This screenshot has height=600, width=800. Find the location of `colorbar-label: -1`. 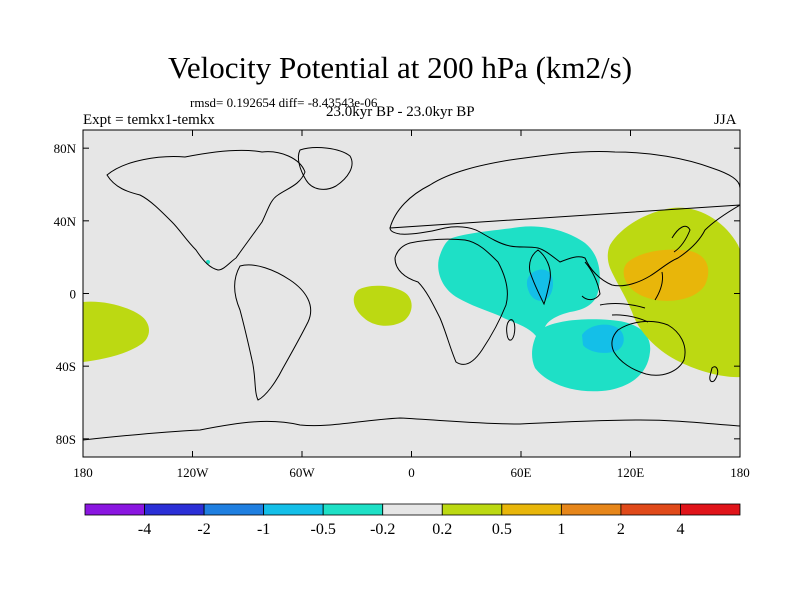

colorbar-label: -1 is located at coordinates (263, 529).